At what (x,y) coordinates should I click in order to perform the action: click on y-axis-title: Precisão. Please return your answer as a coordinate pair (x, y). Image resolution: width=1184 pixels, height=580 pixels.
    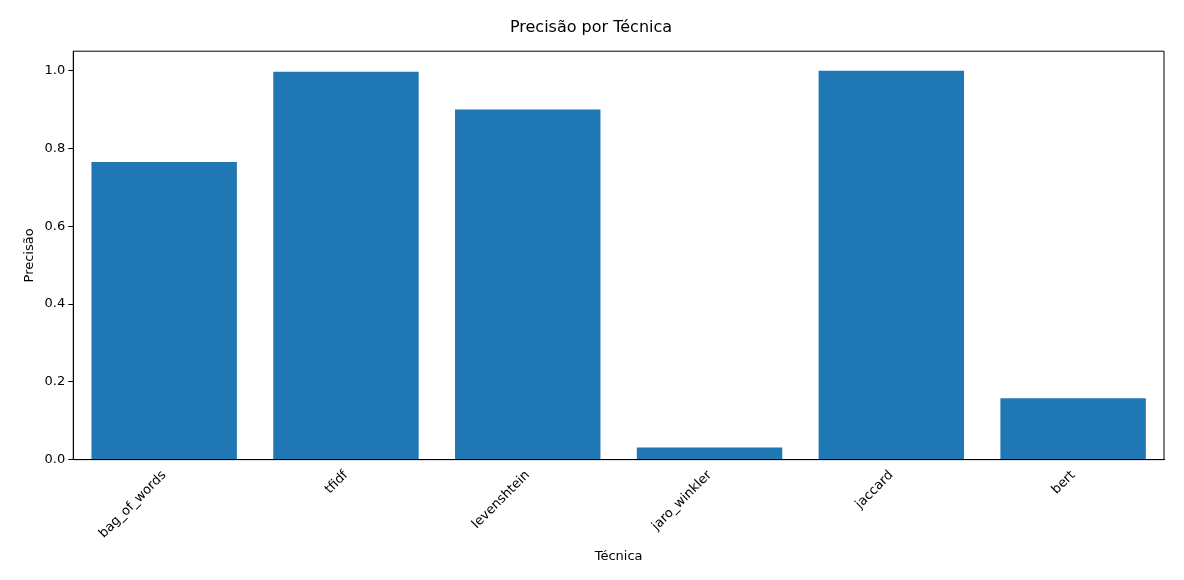
    Looking at the image, I should click on (29, 255).